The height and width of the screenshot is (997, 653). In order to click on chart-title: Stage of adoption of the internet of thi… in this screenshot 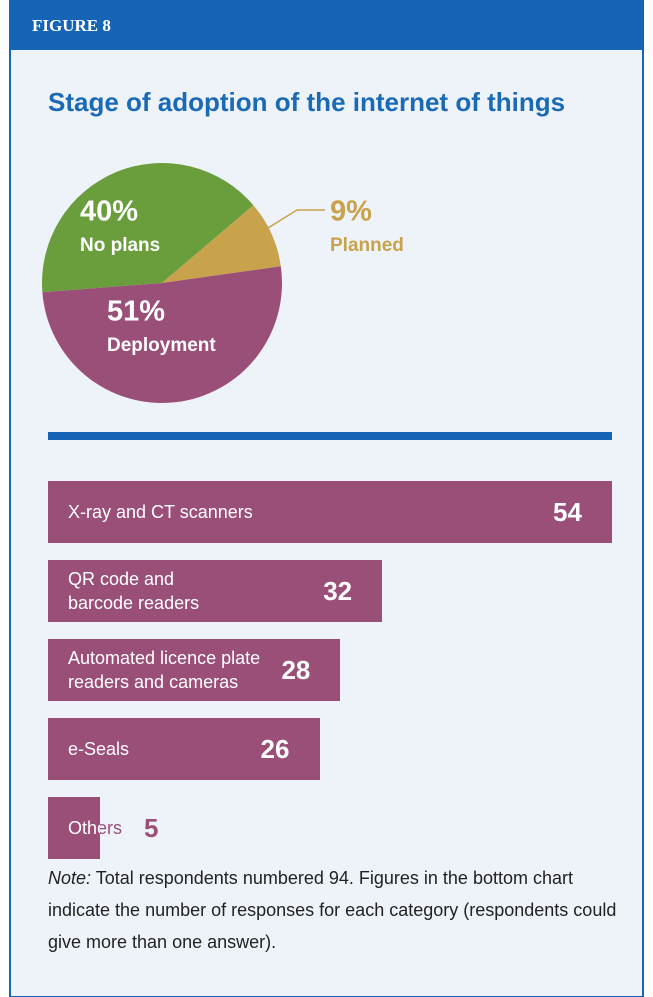, I will do `click(306, 102)`.